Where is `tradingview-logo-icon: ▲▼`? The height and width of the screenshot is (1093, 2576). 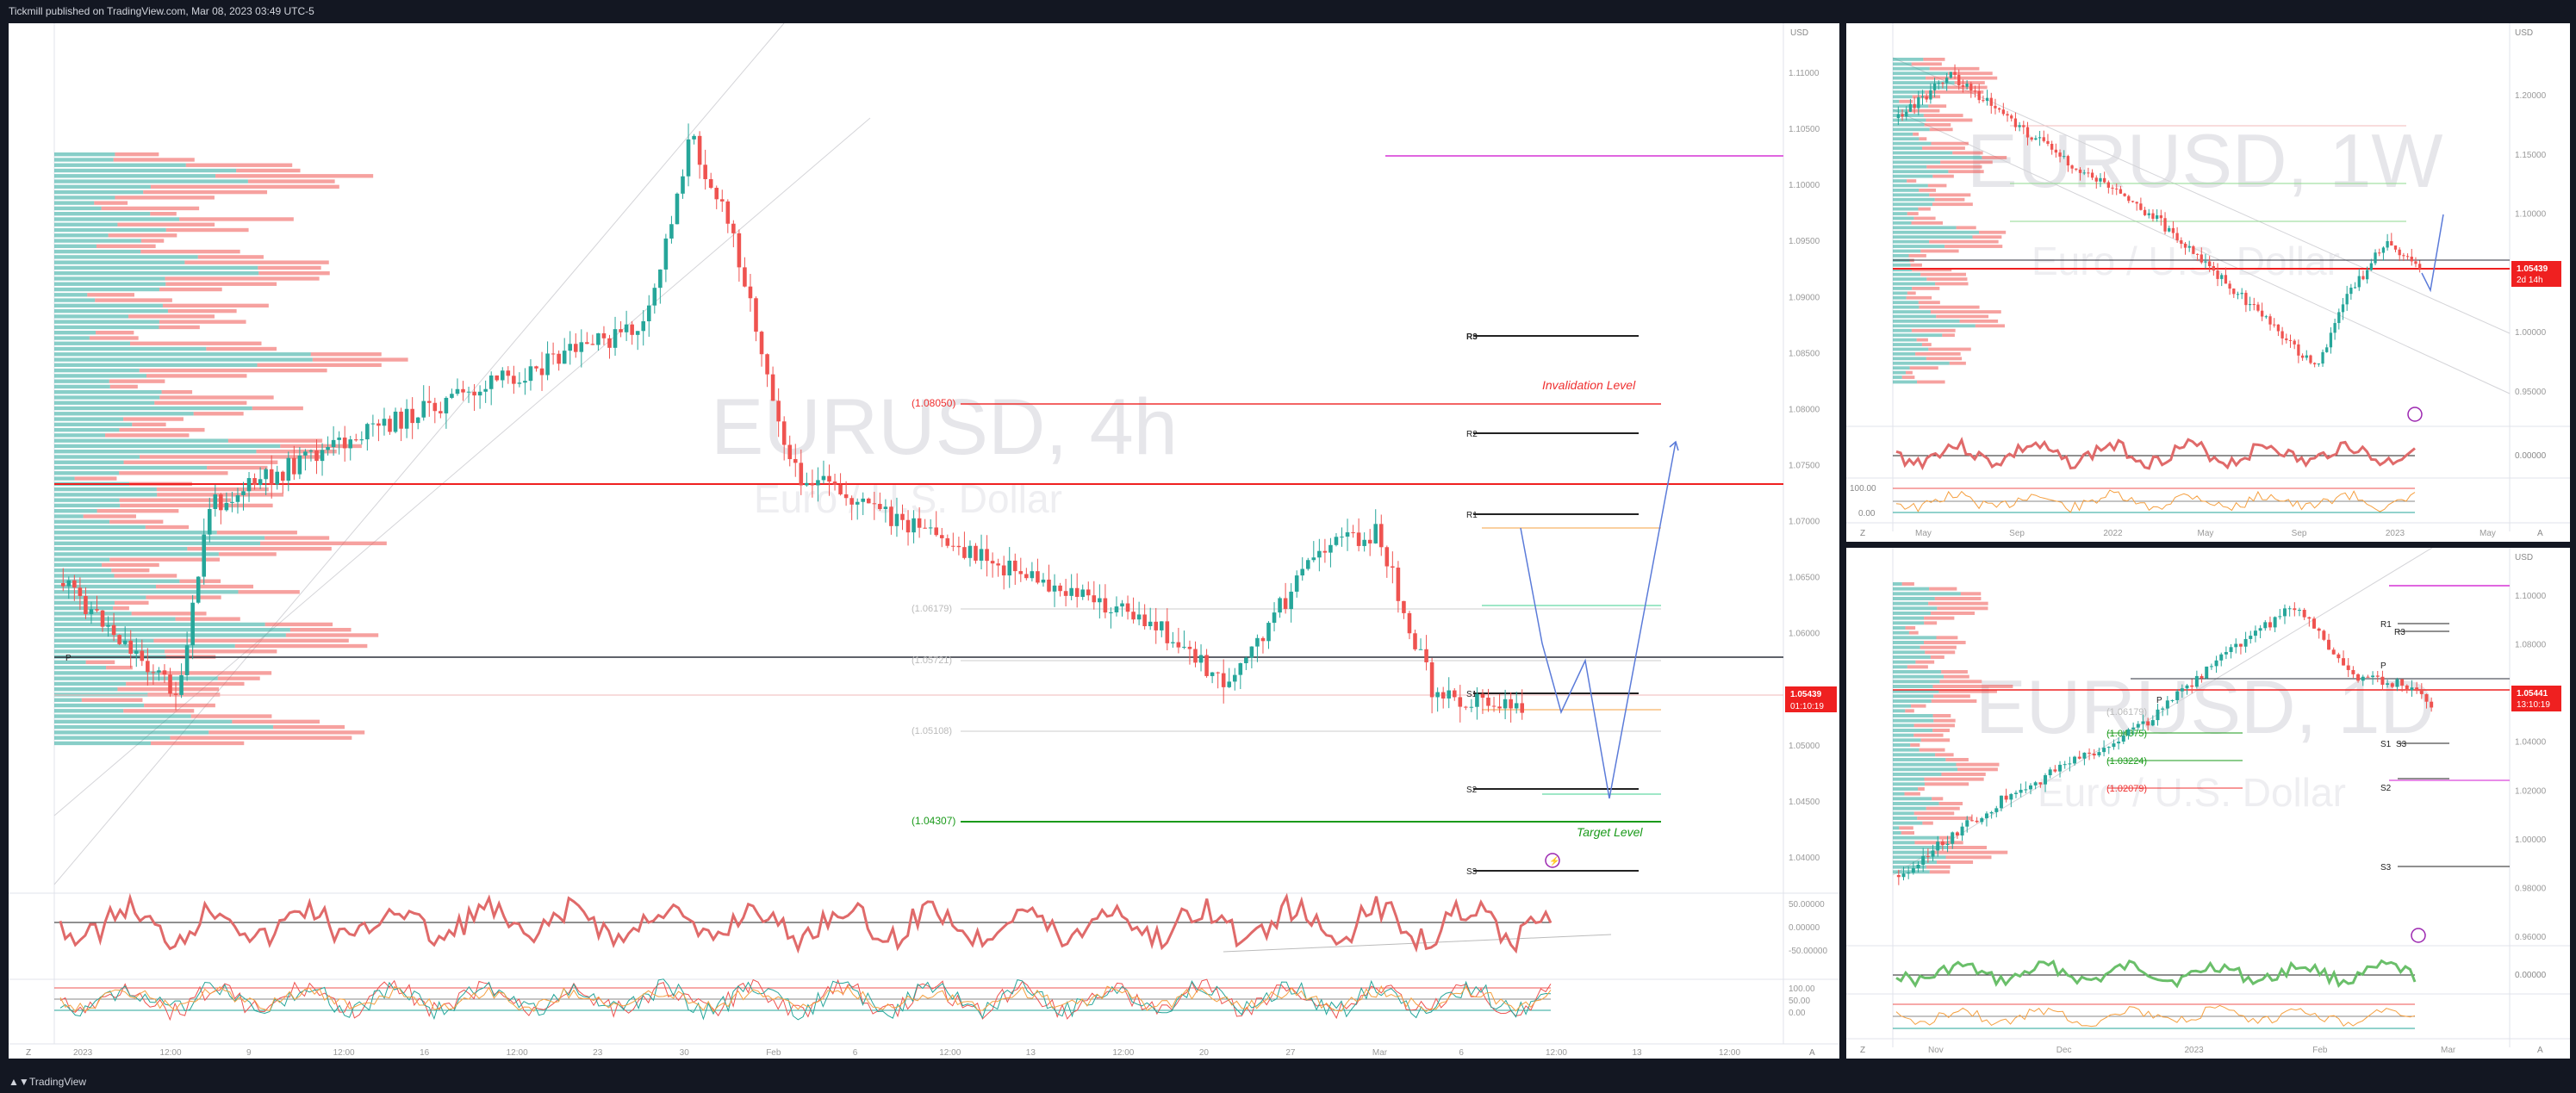
tradingview-logo-icon: ▲▼ is located at coordinates (19, 1082).